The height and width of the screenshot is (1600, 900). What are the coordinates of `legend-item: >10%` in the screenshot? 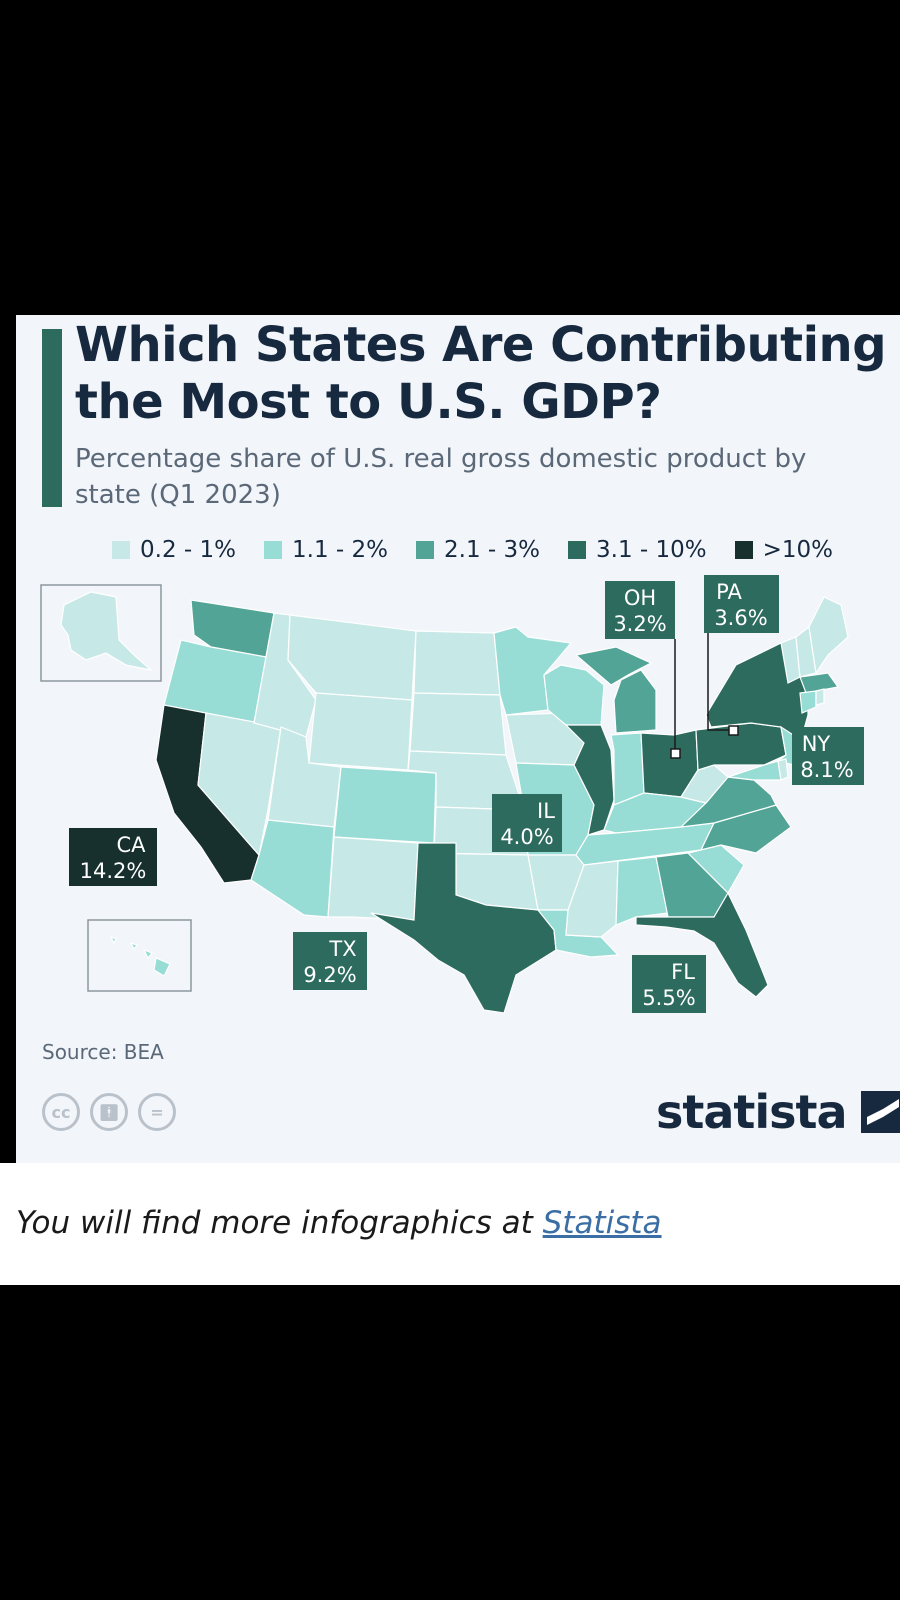 It's located at (784, 550).